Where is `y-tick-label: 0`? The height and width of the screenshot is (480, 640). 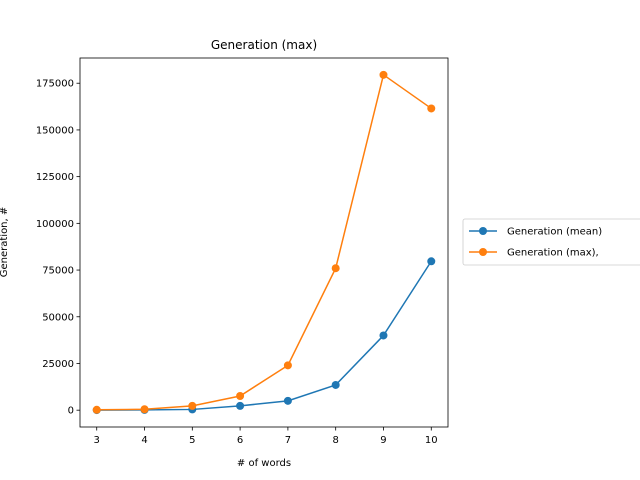
y-tick-label: 0 is located at coordinates (71, 411).